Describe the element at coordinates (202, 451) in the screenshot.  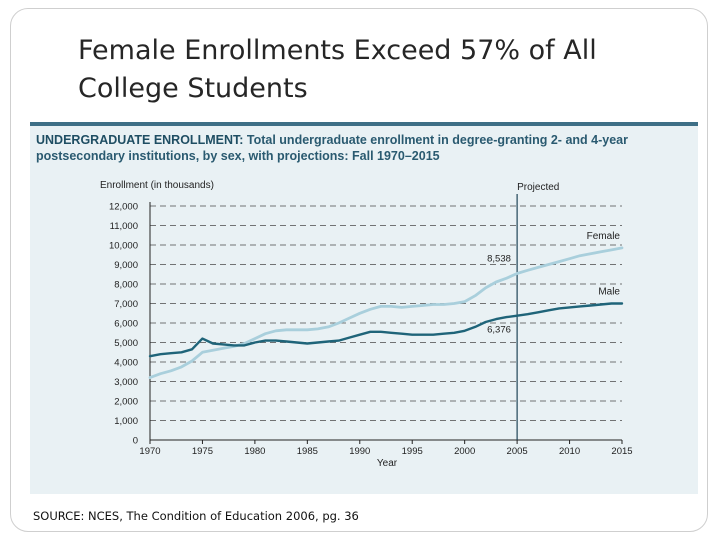
I see `x-tick-label: 1975` at that location.